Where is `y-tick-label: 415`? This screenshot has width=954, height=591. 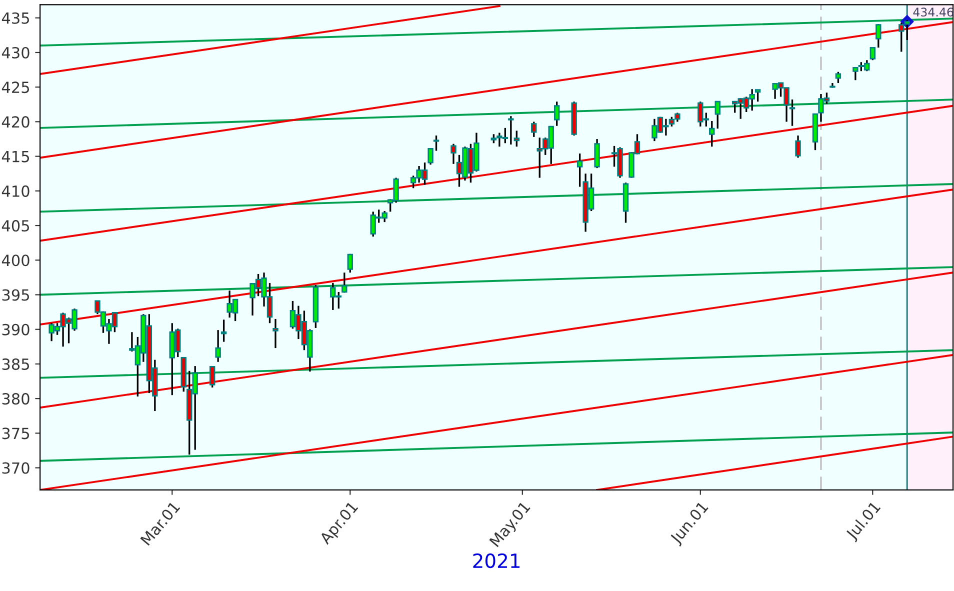 y-tick-label: 415 is located at coordinates (16, 156).